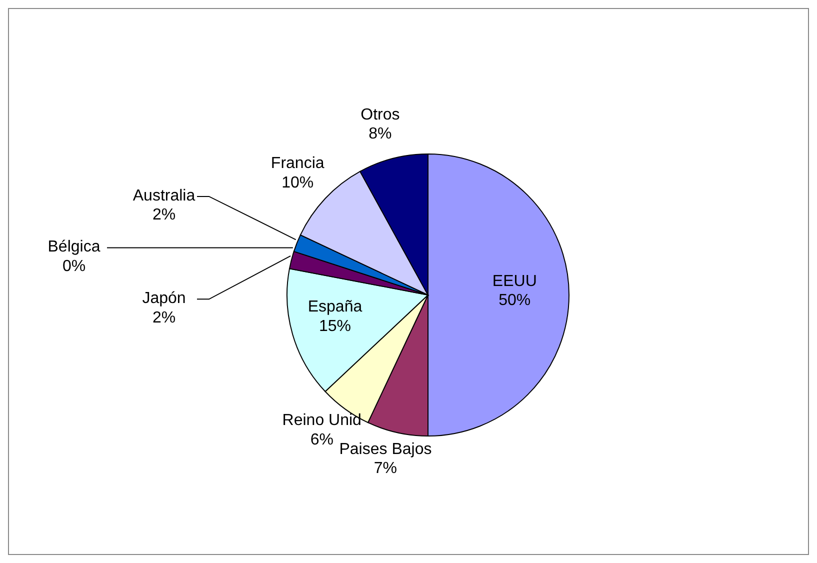  Describe the element at coordinates (74, 266) in the screenshot. I see `text: 0%` at that location.